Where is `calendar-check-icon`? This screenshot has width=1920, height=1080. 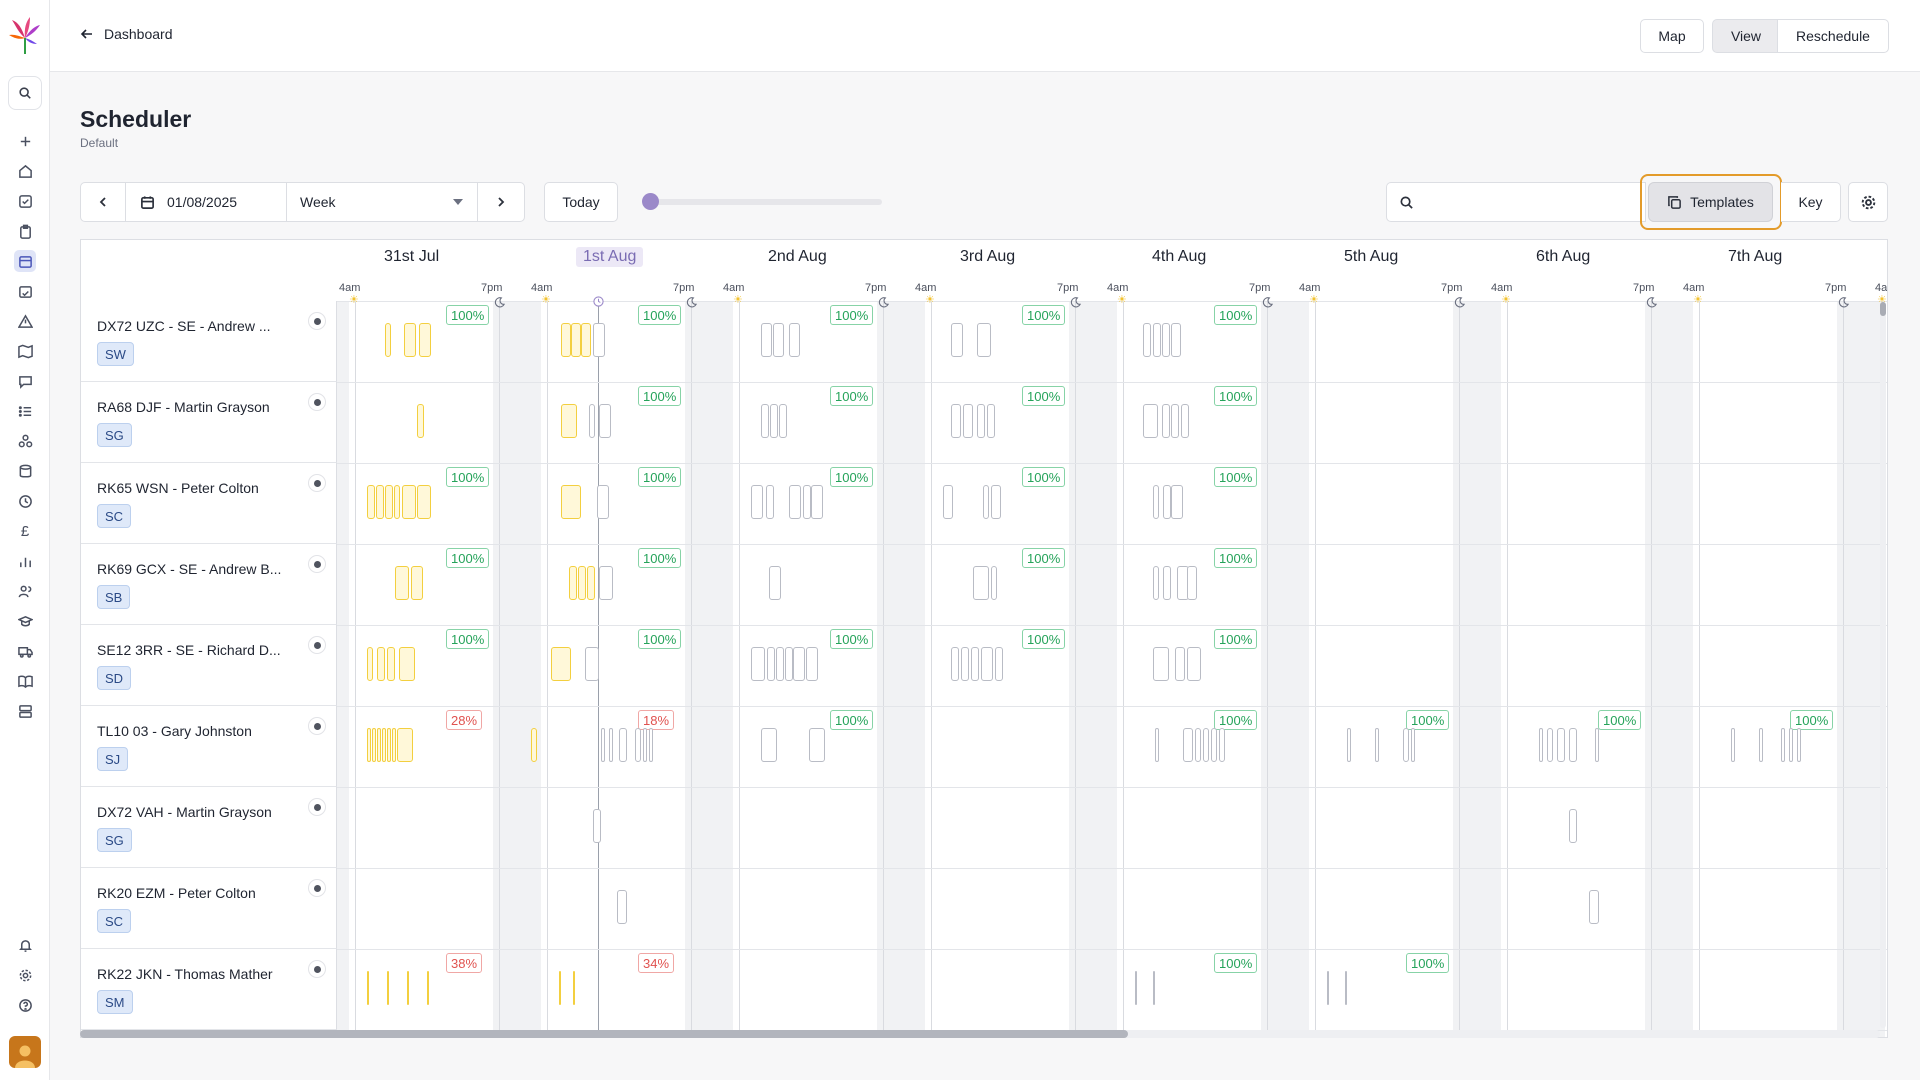
calendar-check-icon is located at coordinates (25, 291).